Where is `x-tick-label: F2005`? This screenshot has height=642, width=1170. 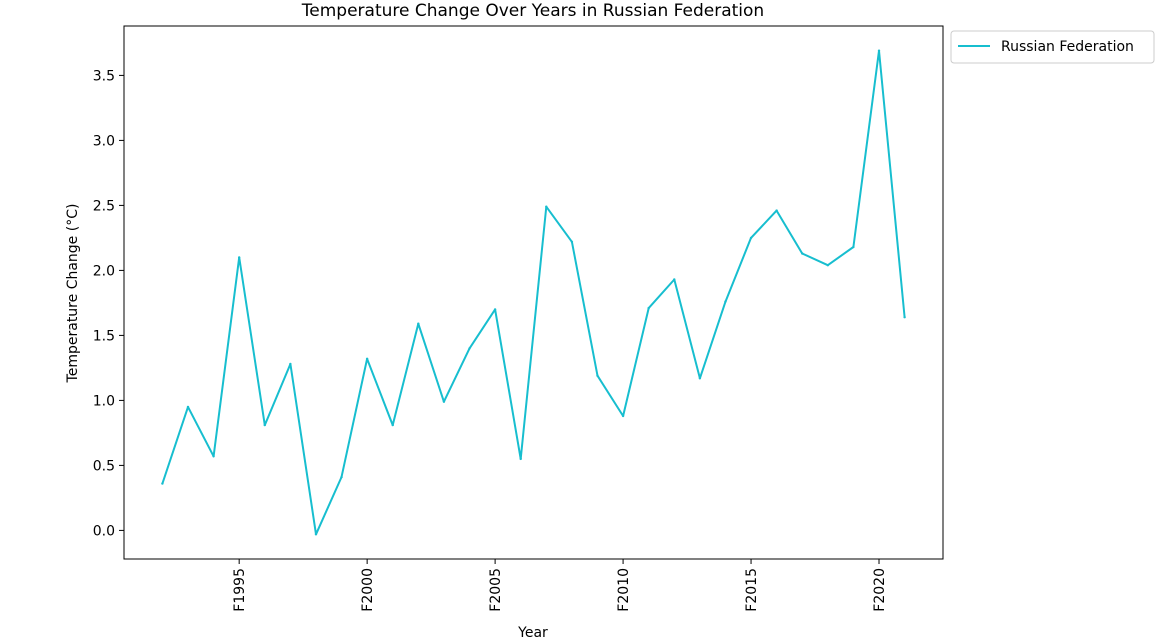 x-tick-label: F2005 is located at coordinates (496, 590).